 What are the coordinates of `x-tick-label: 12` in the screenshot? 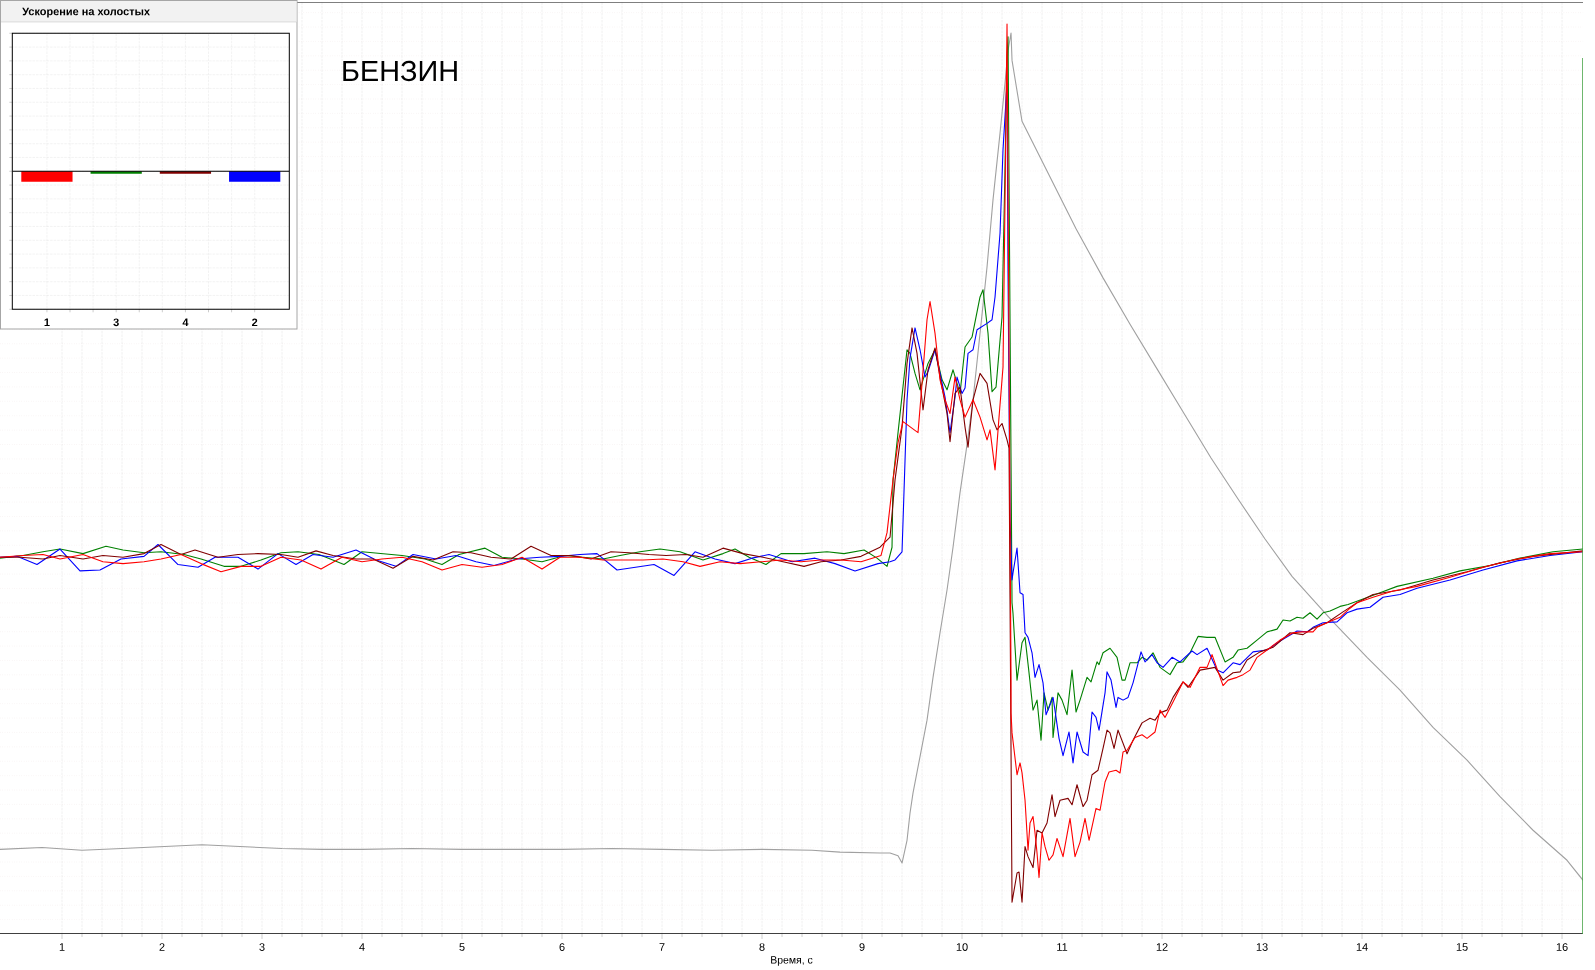 It's located at (1162, 947).